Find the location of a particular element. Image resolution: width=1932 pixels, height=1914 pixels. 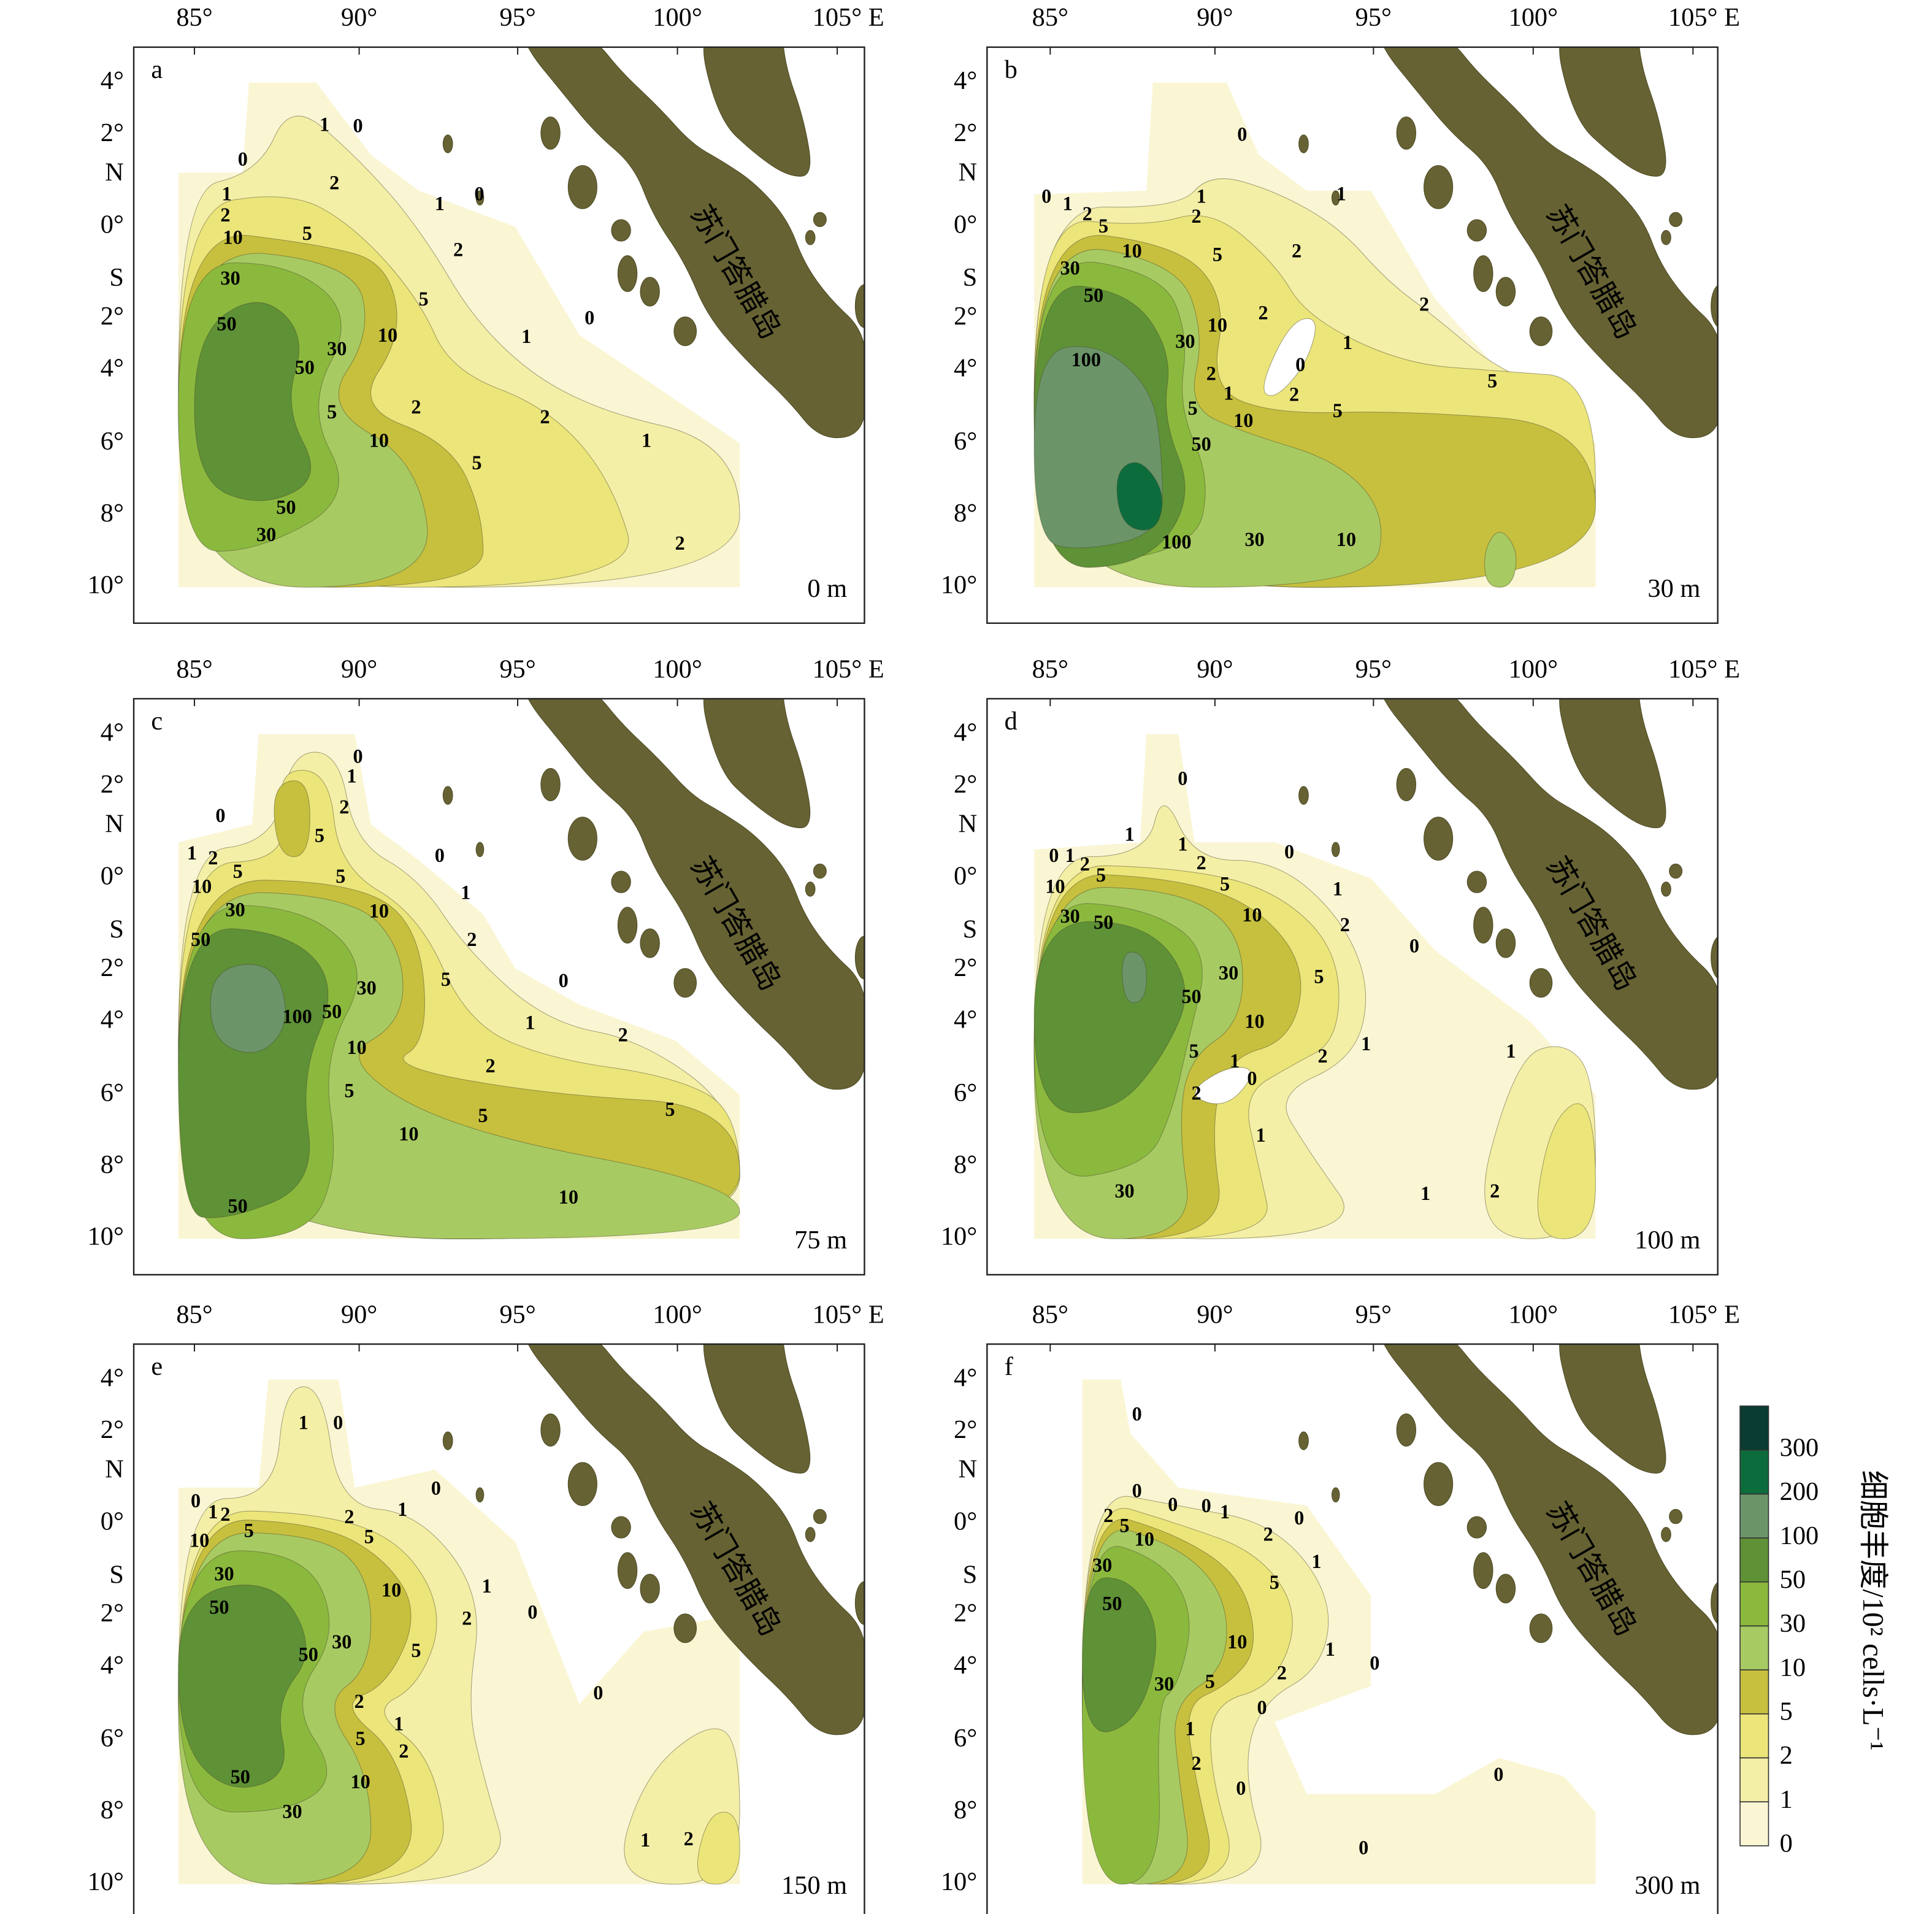

legend-title: 细胞丰度/10² cells·L⁻¹ is located at coordinates (1873, 1611).